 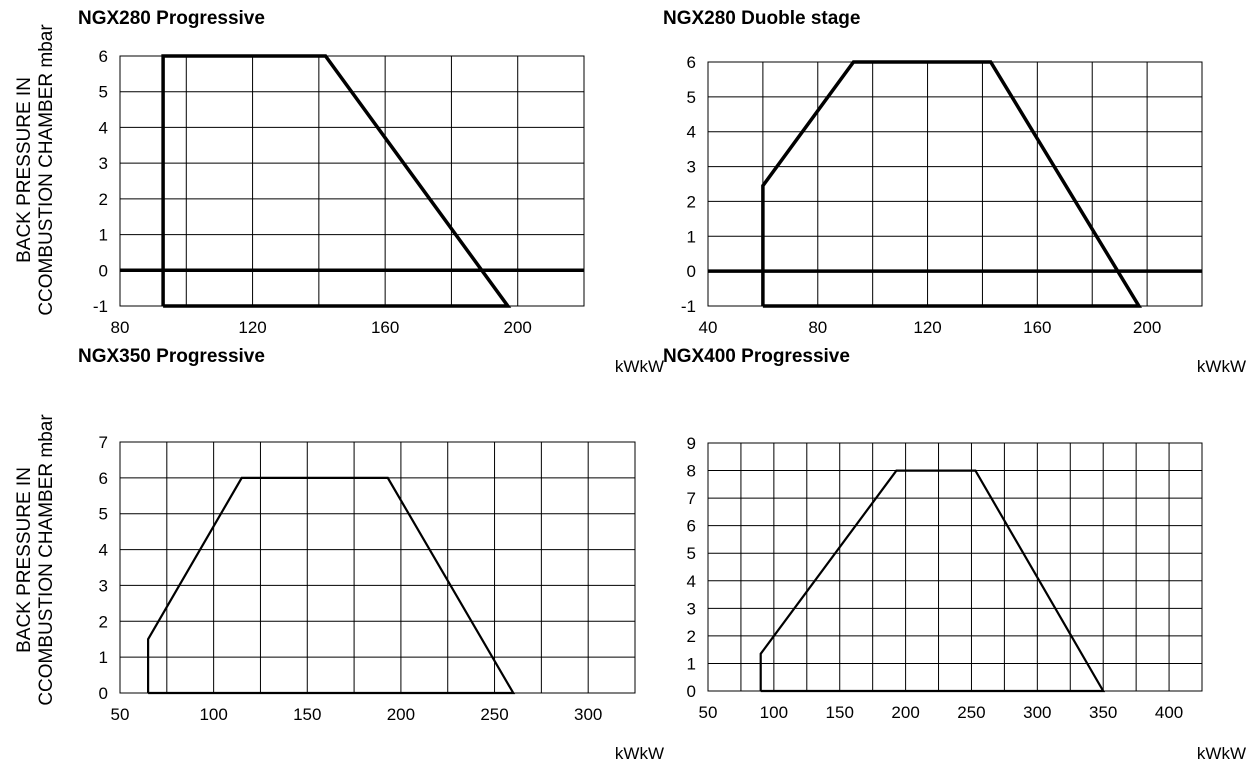 I want to click on chart-title: NGX350 Progressive, so click(x=171, y=356).